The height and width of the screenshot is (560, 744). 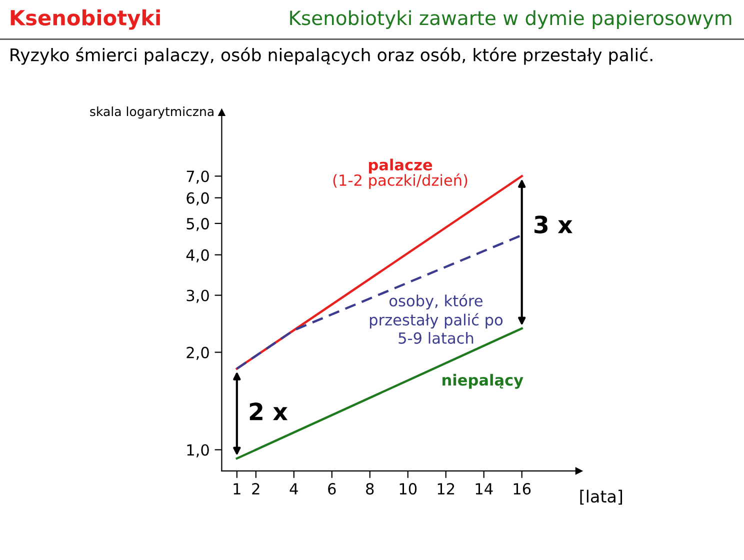 What do you see at coordinates (331, 56) in the screenshot?
I see `chart-subtitle: Ryzyko śmierci palaczy, osób niepalących oraz osób, które przestały palić.` at bounding box center [331, 56].